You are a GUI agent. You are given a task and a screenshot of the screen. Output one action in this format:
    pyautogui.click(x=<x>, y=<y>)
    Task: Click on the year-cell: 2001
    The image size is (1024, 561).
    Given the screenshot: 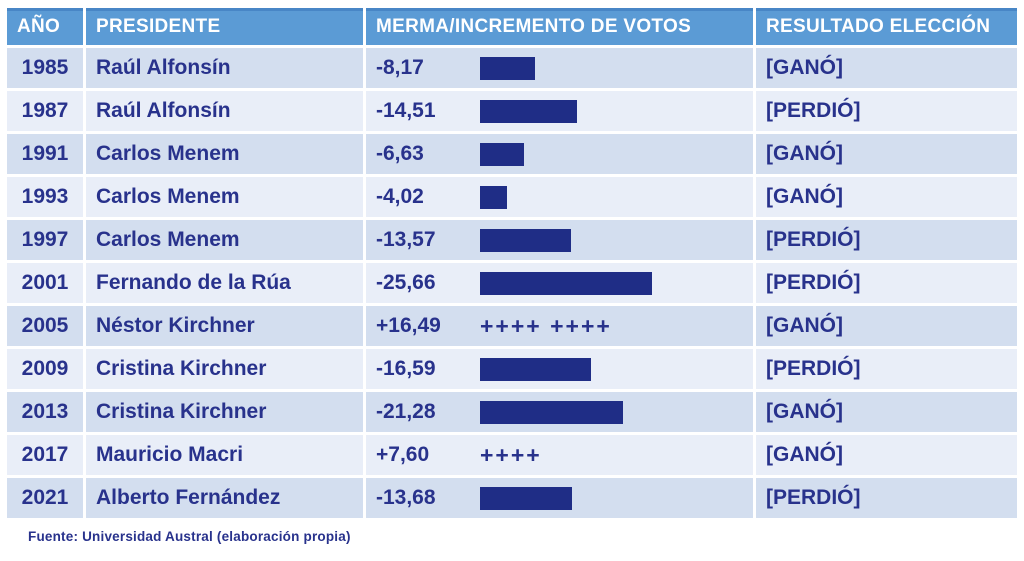 What is the action you would take?
    pyautogui.click(x=45, y=283)
    